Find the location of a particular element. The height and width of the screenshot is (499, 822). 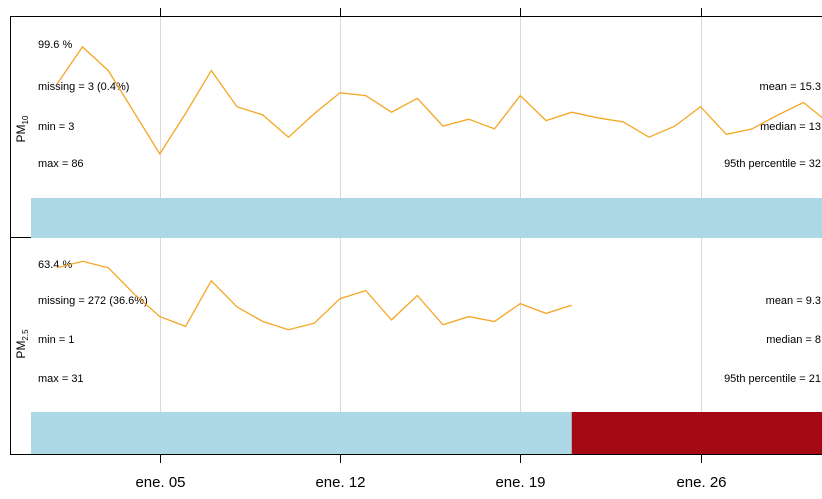

p2-y-label: PM2.5 is located at coordinates (22, 344).